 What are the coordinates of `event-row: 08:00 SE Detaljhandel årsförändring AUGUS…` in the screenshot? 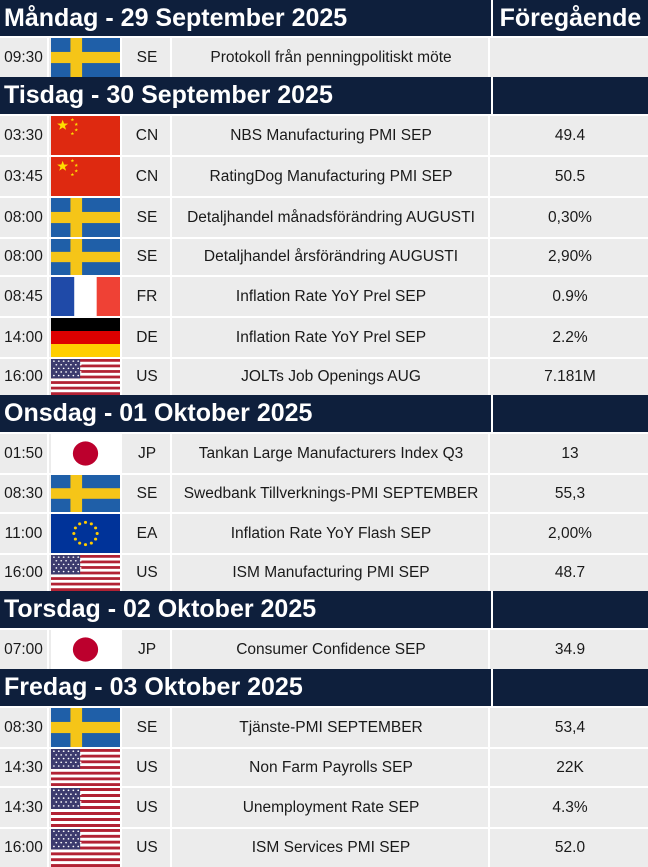 It's located at (324, 256).